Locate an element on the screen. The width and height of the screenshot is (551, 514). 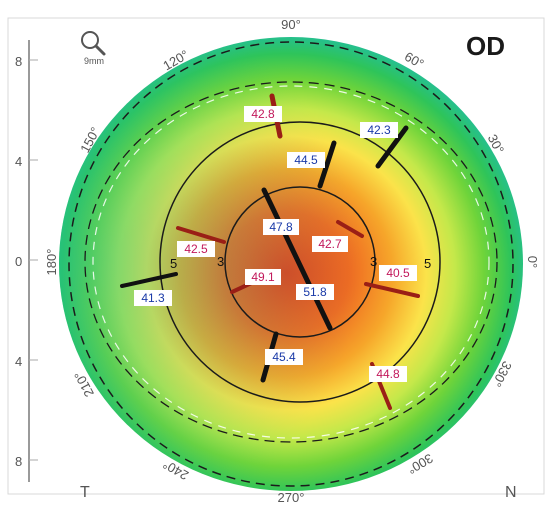
temporal-label: T is located at coordinates (85, 492).